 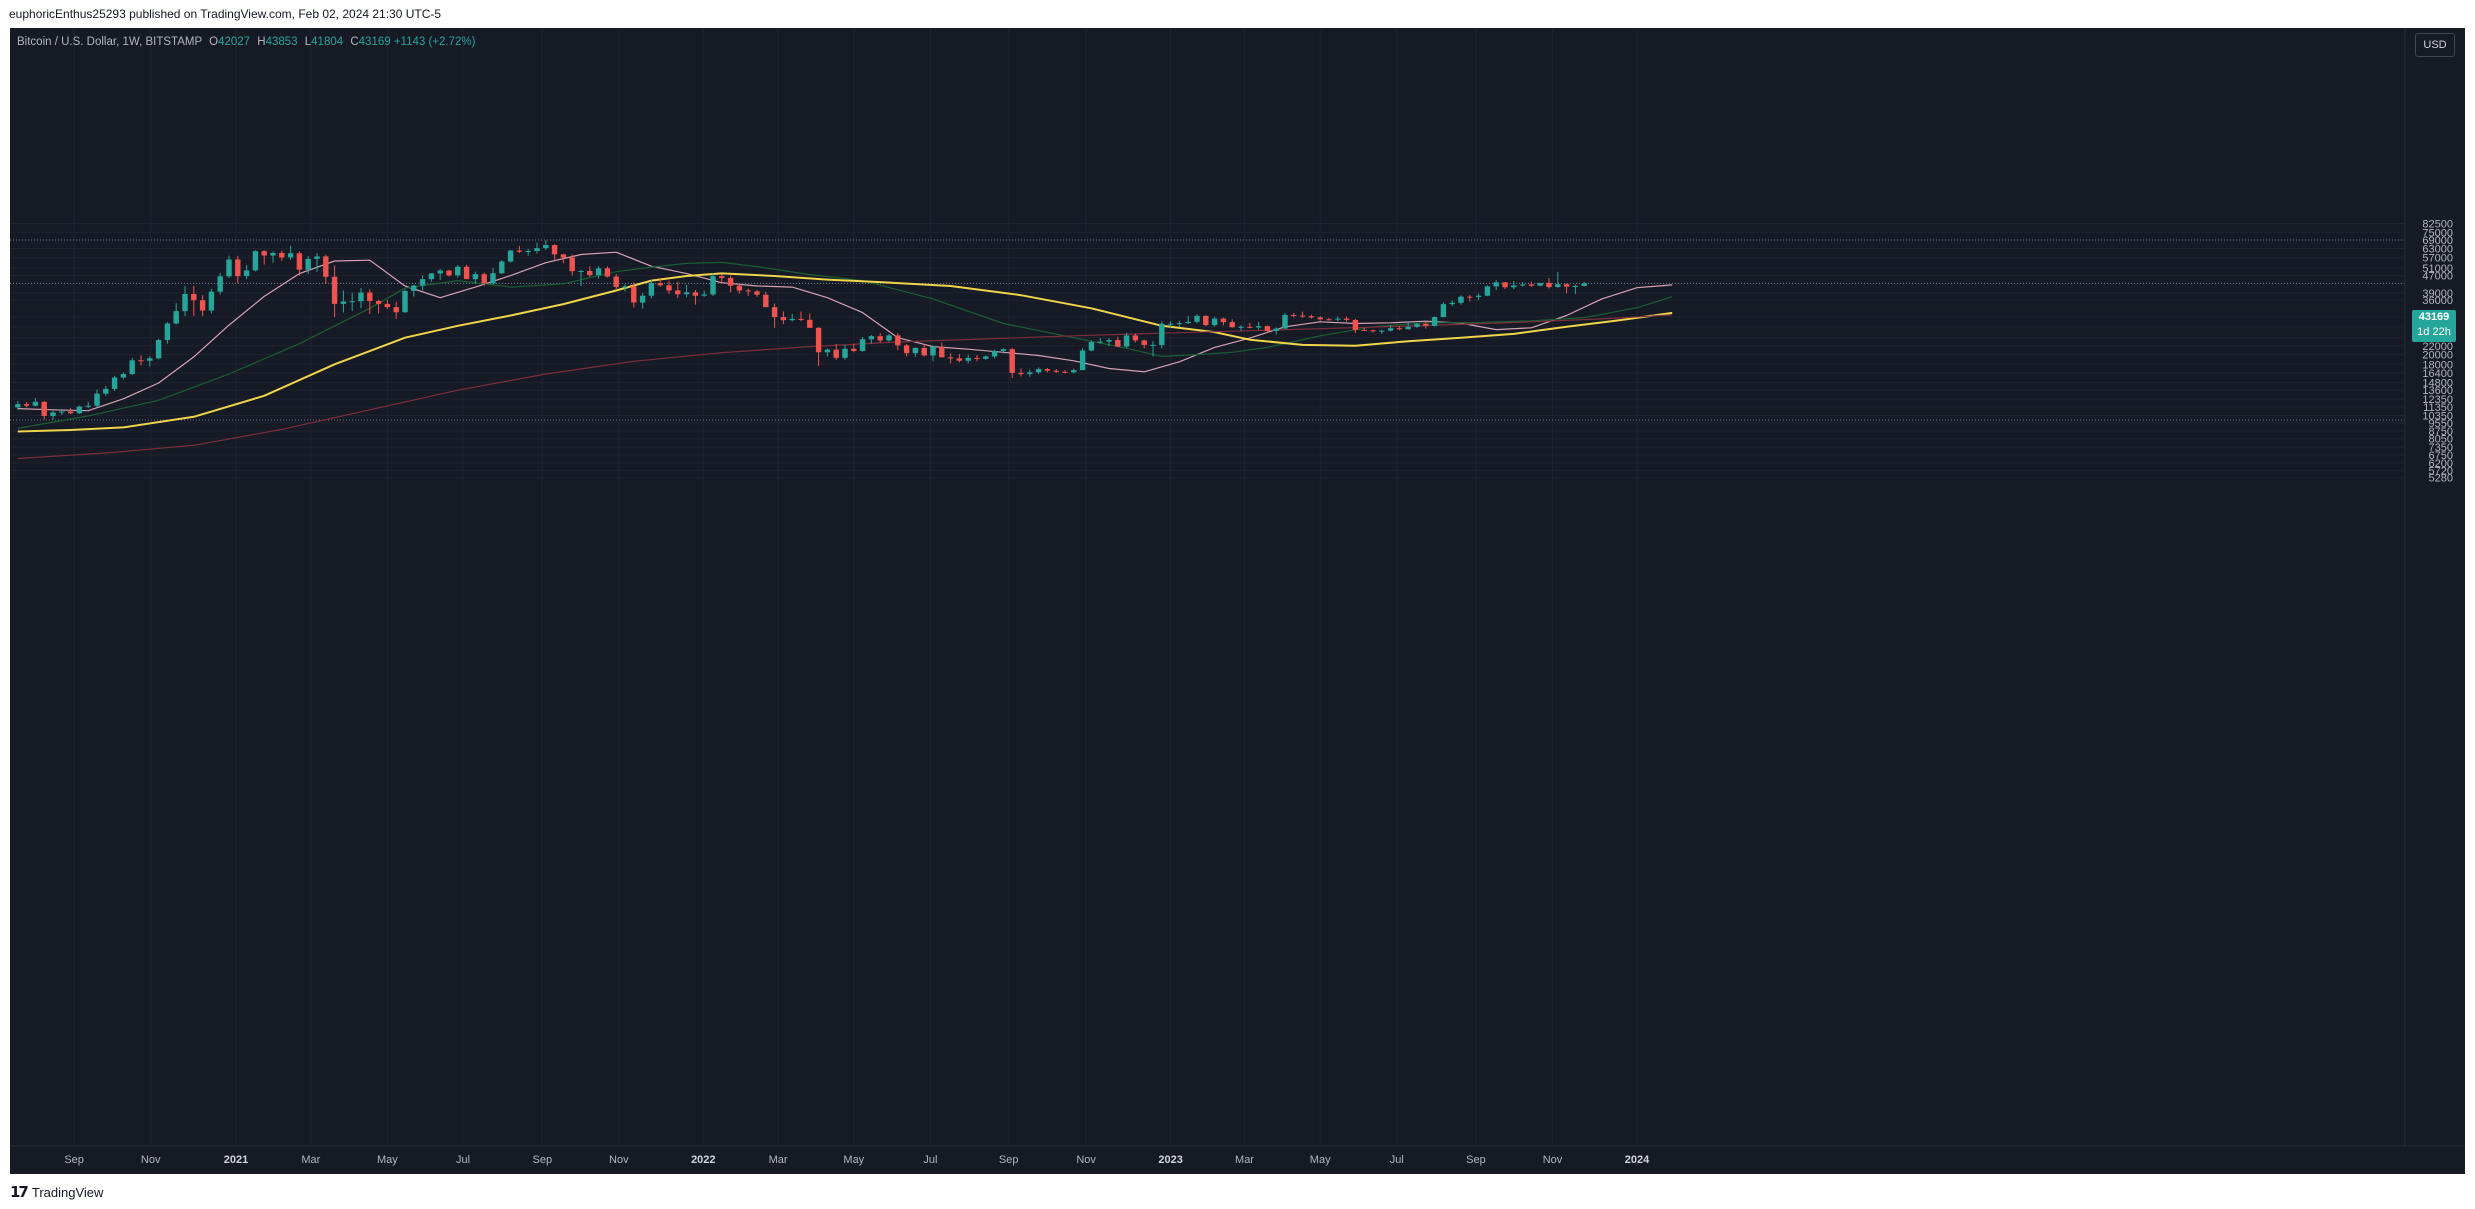 I want to click on price-tick-label: 36000, so click(x=2437, y=301).